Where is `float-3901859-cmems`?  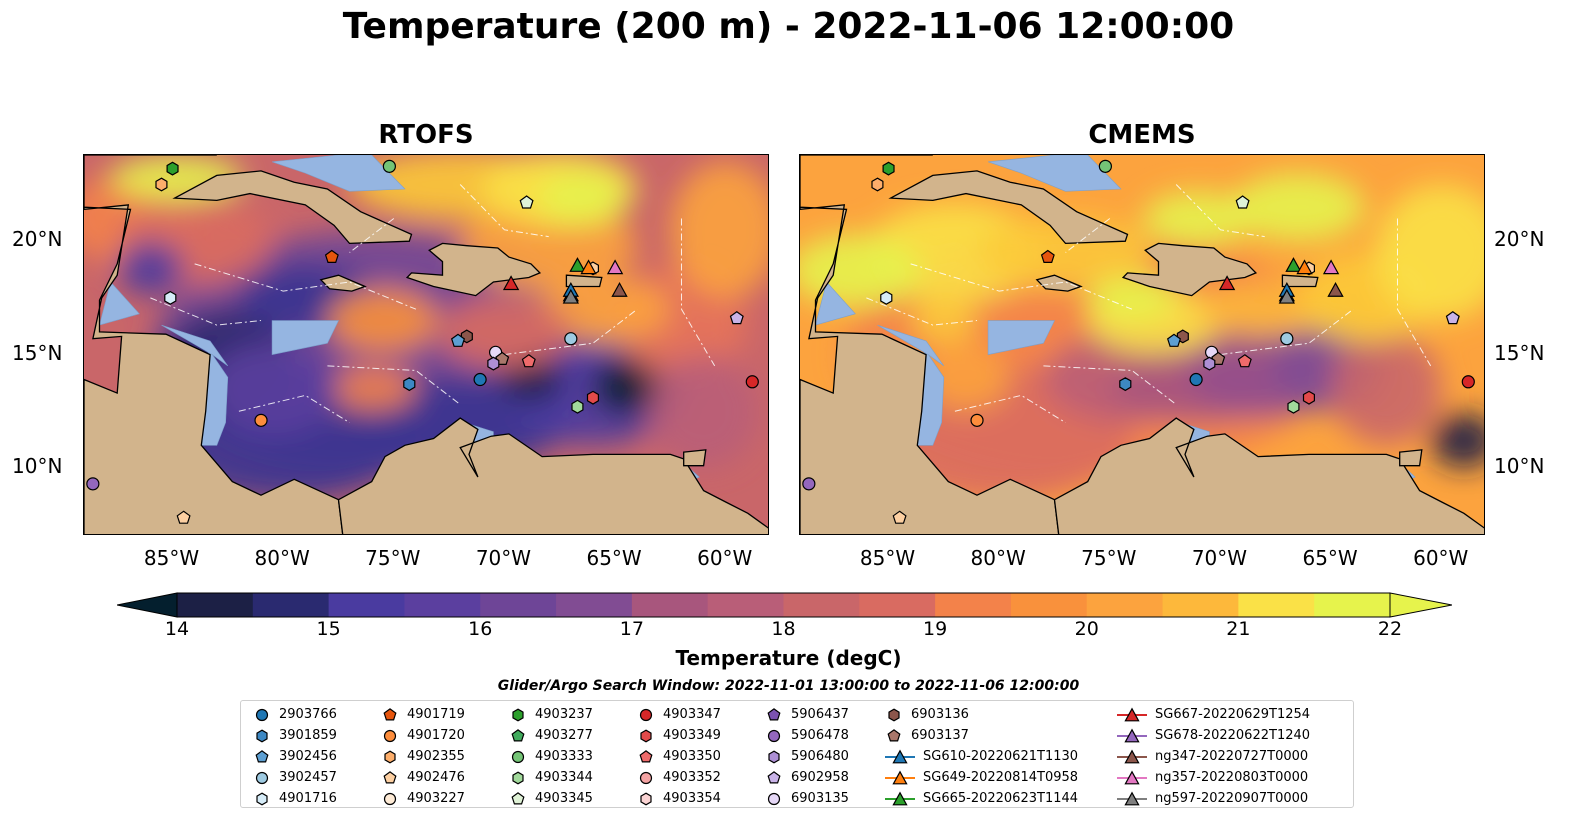
float-3901859-cmems is located at coordinates (1125, 384).